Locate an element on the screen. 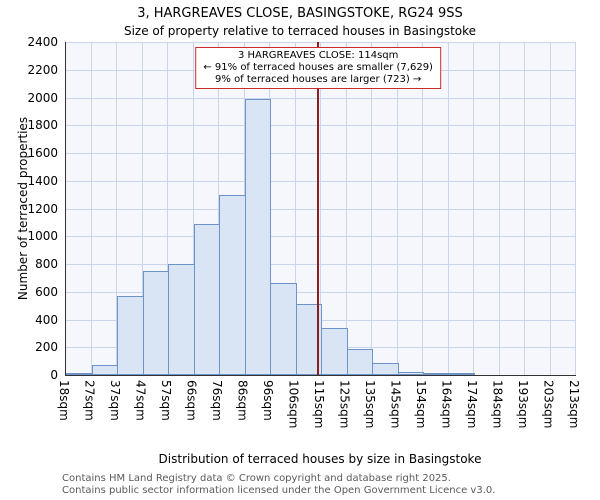 This screenshot has height=500, width=600. property-size-marker-line is located at coordinates (318, 208).